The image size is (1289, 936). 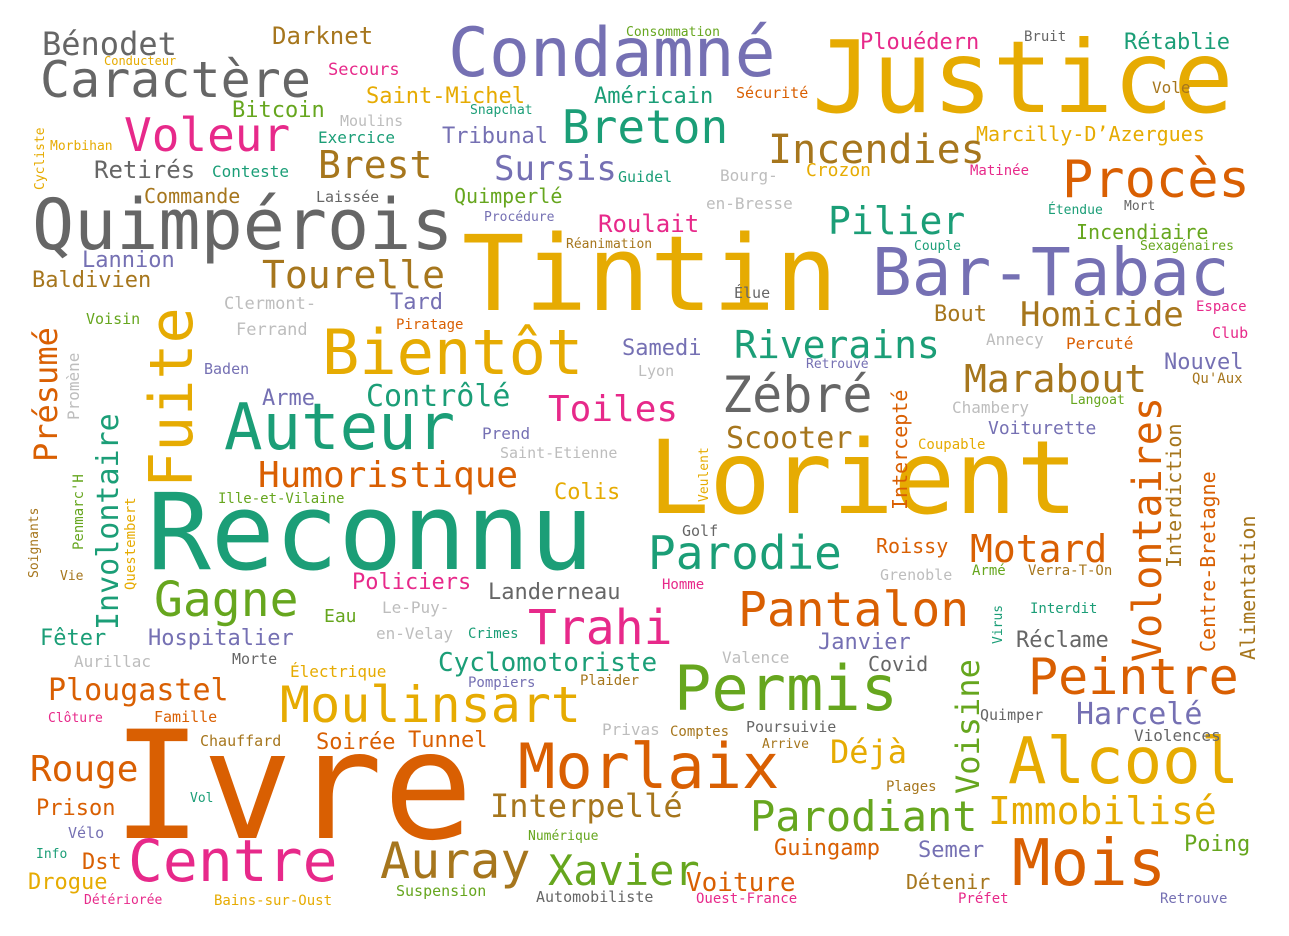 What do you see at coordinates (1174, 496) in the screenshot?
I see `word-interdiction: Interdiction` at bounding box center [1174, 496].